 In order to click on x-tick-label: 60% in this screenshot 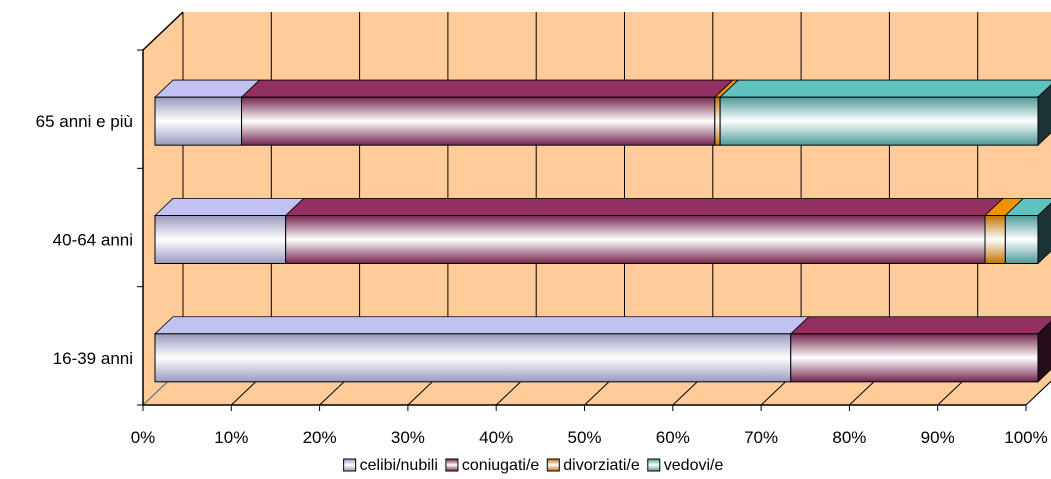, I will do `click(673, 437)`.